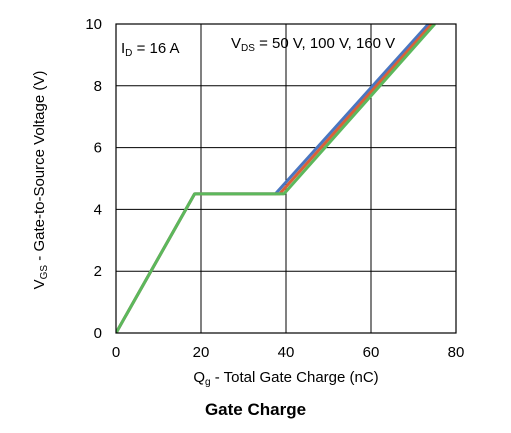 Image resolution: width=511 pixels, height=433 pixels. I want to click on y-tick-label: 0, so click(98, 333).